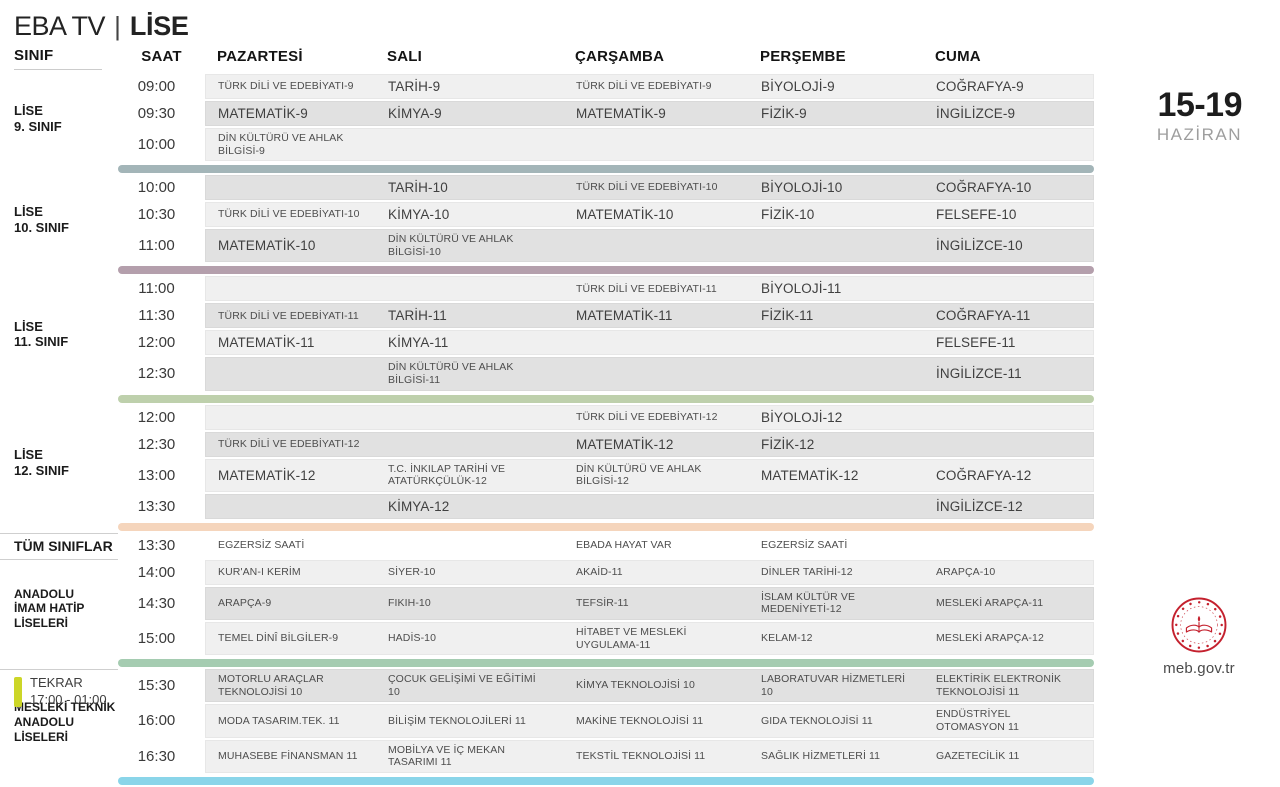 This screenshot has height=787, width=1280. I want to click on schedule-cell: AKAİD-11, so click(599, 571).